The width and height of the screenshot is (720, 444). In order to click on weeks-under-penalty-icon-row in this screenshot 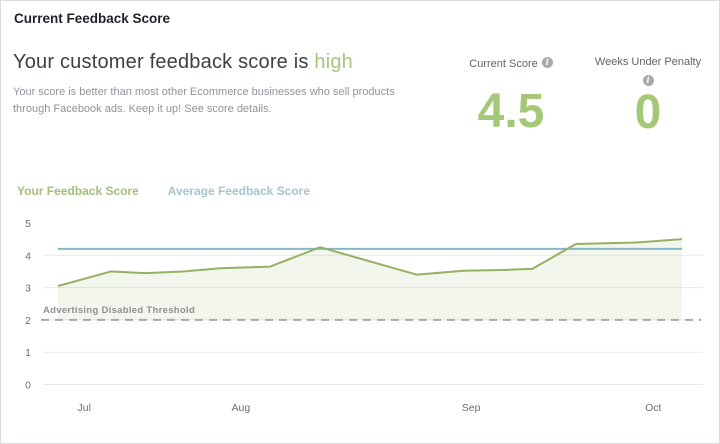, I will do `click(648, 79)`.